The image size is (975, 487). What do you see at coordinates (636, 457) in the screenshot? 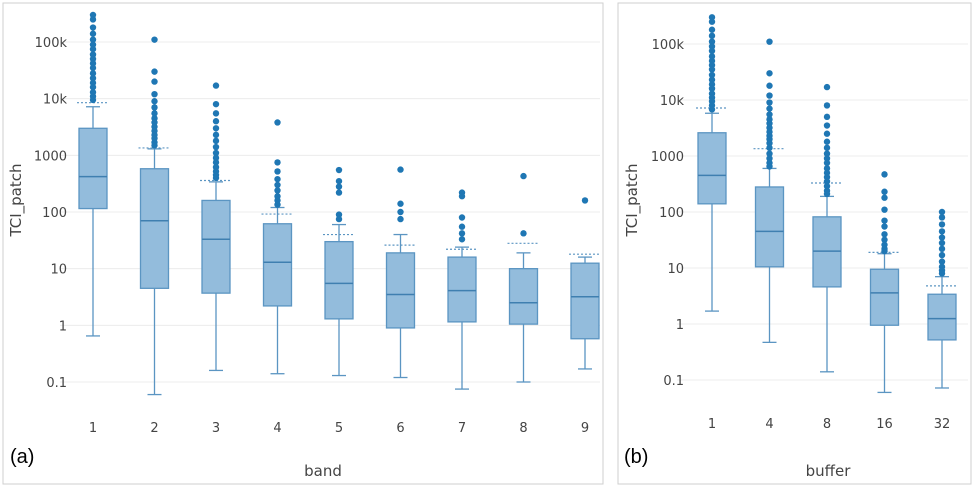
I see `panel-b-label: (b)` at bounding box center [636, 457].